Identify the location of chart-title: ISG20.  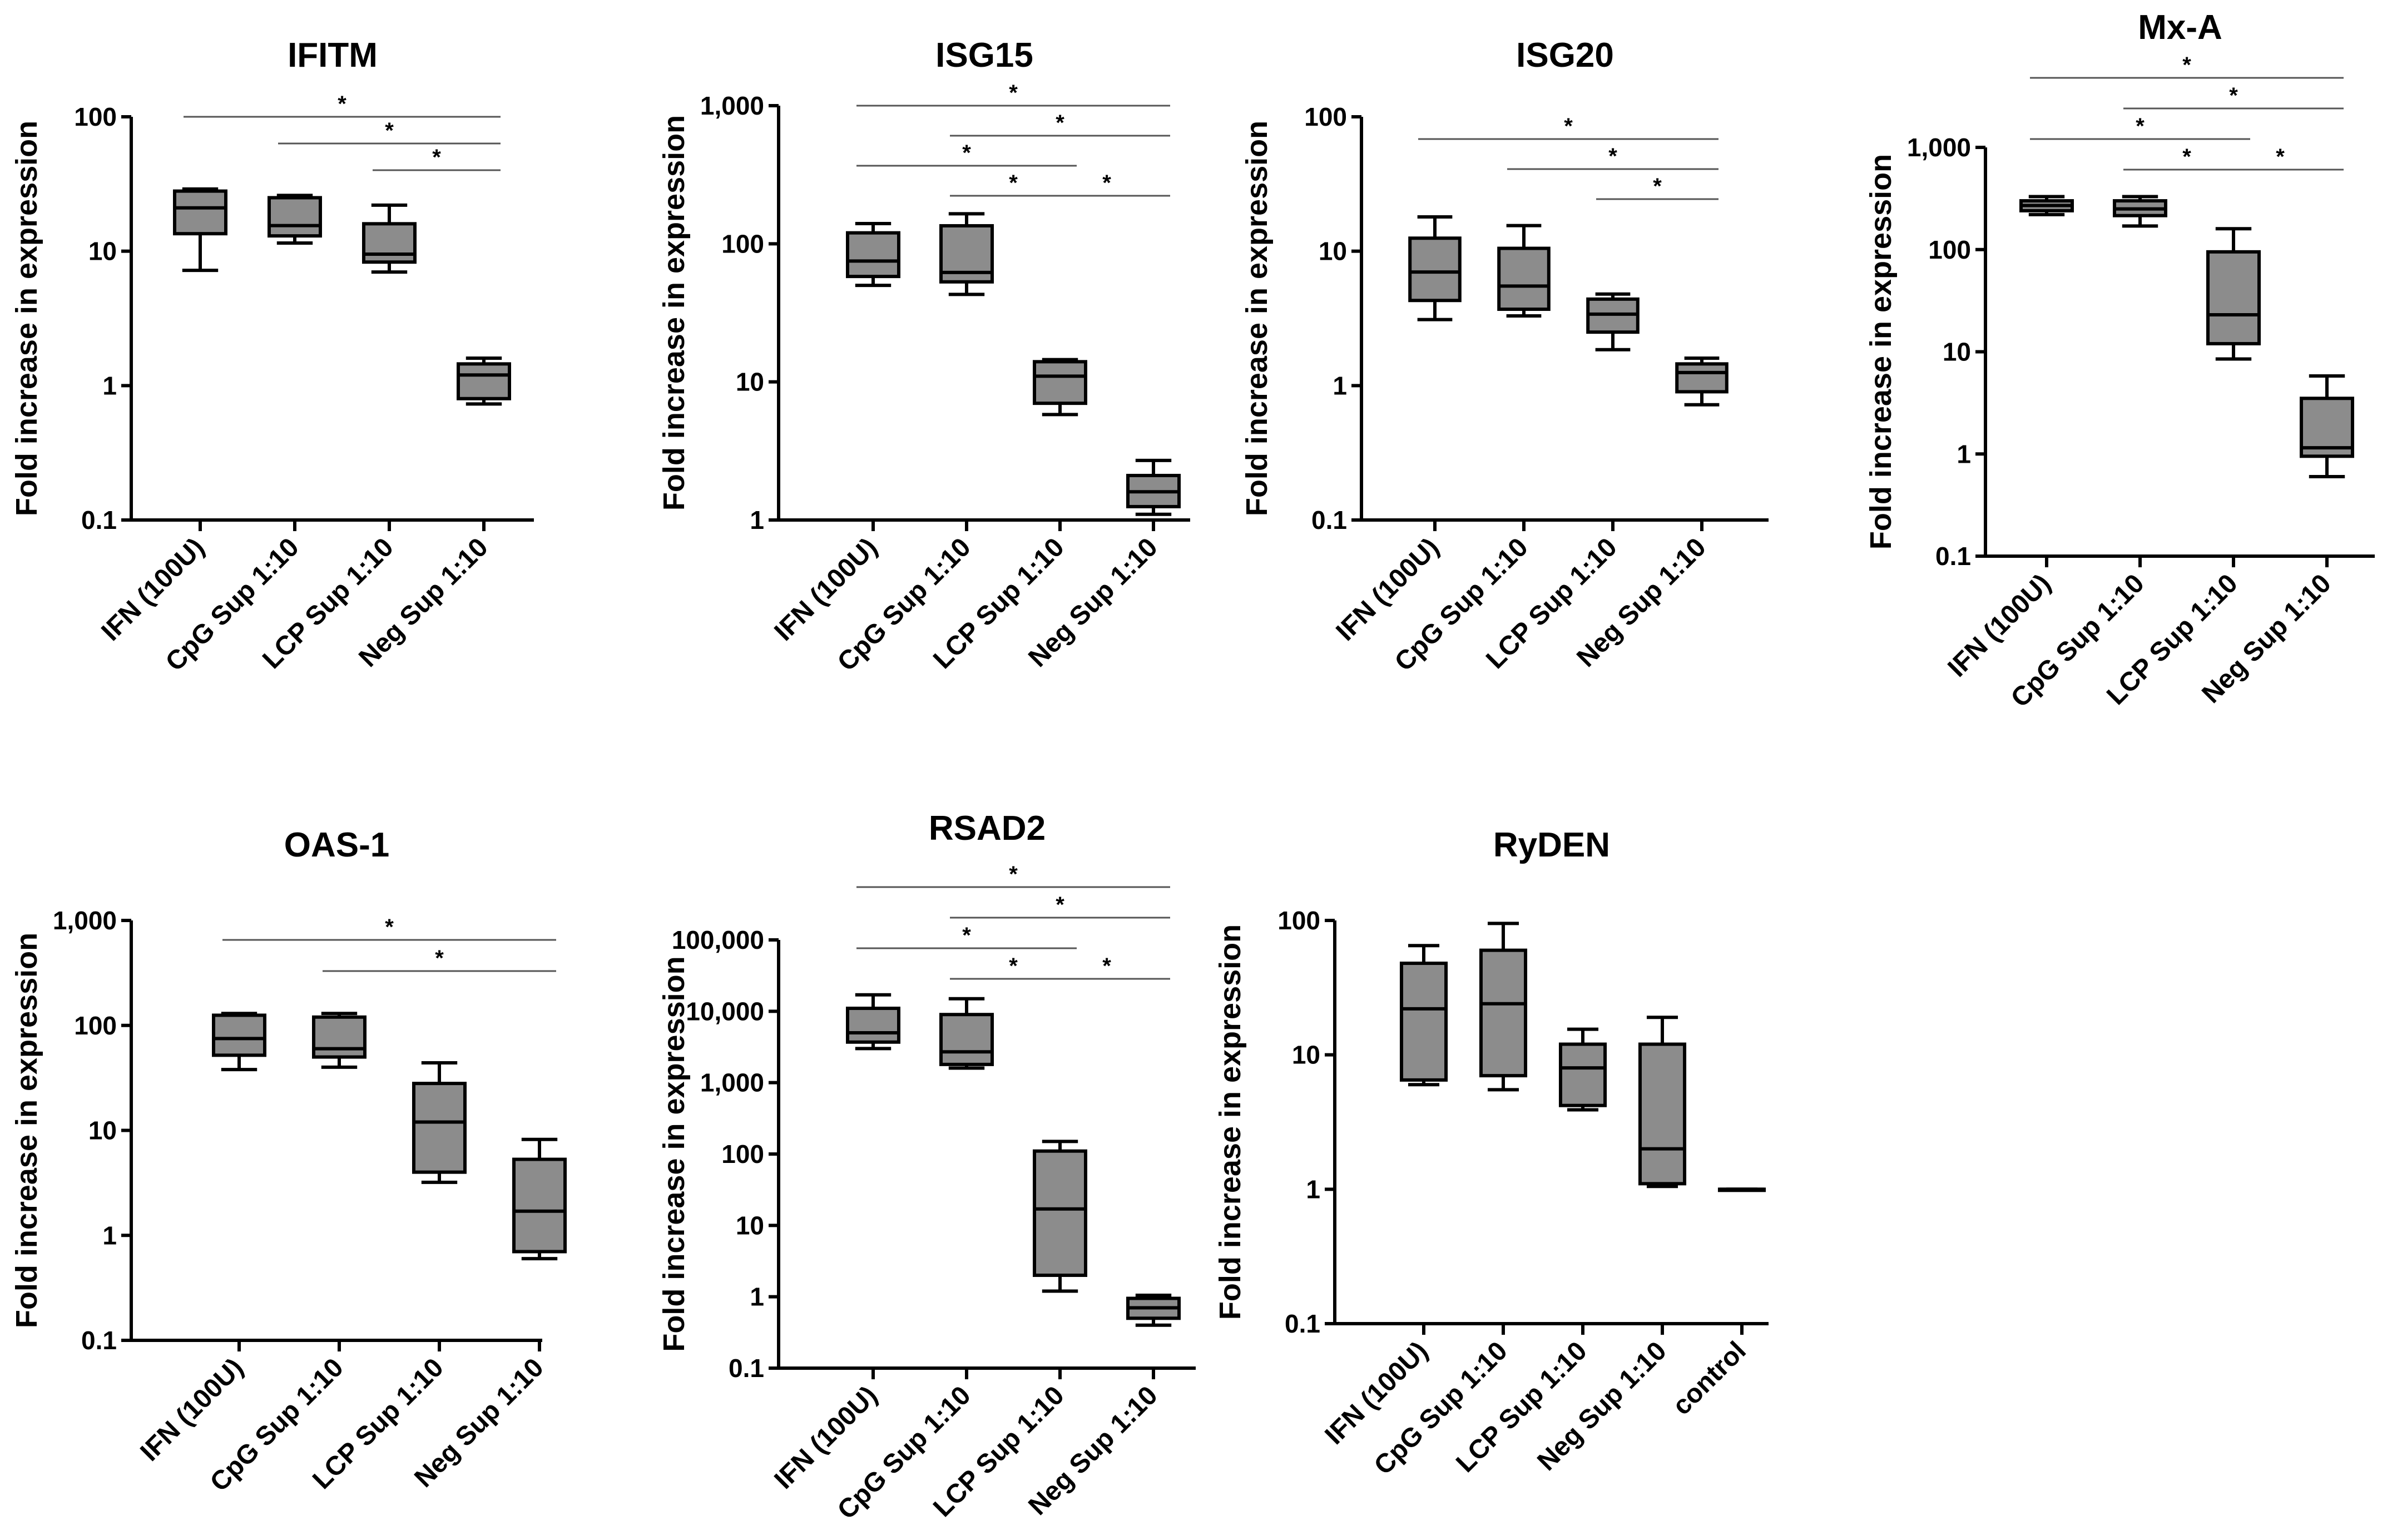
(1565, 56).